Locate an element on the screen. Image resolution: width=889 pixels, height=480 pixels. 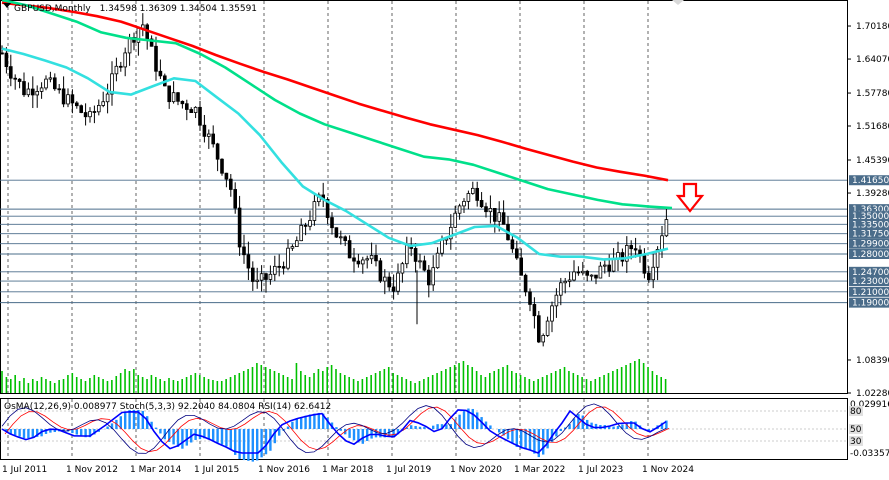
x-tick-label: 1 Mar 2022 is located at coordinates (539, 470).